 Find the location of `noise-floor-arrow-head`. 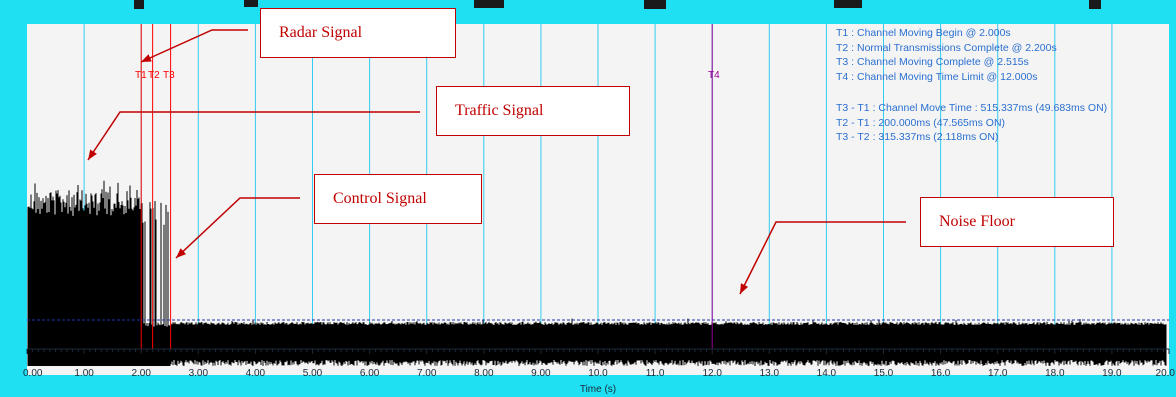

noise-floor-arrow-head is located at coordinates (744, 288).